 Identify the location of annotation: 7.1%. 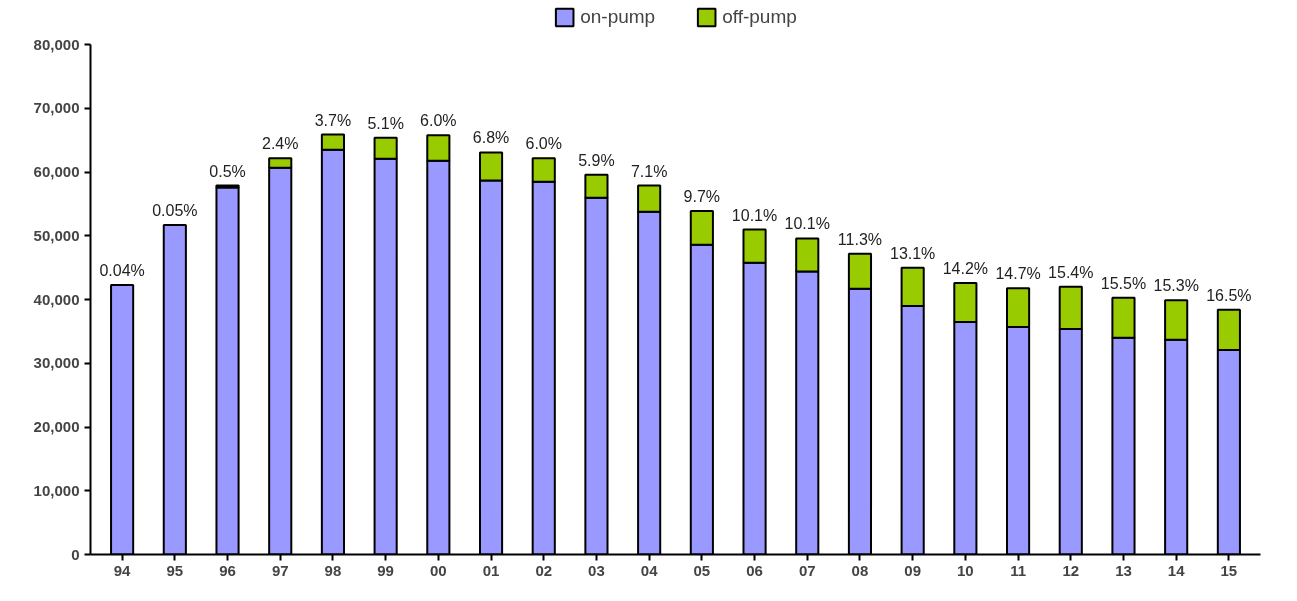
(649, 171).